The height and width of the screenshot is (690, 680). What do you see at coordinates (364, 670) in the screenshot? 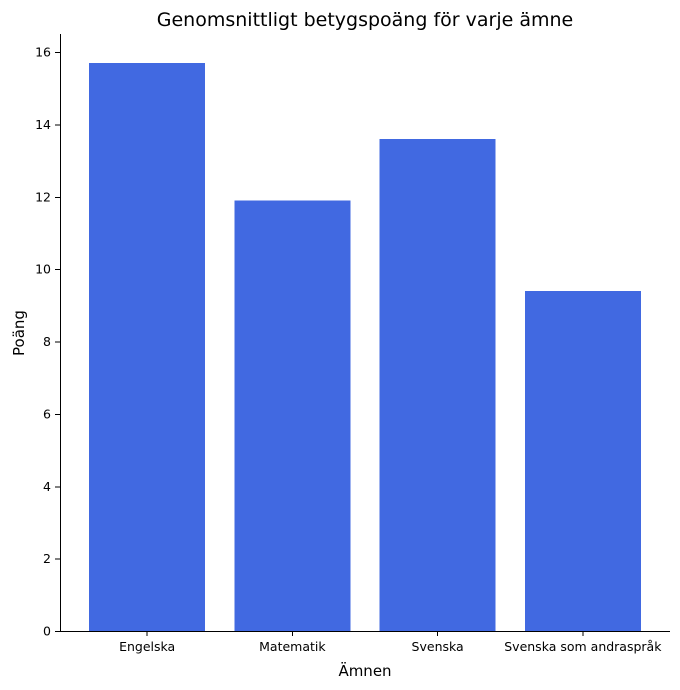
I see `x-axis-label: Ämnen` at bounding box center [364, 670].